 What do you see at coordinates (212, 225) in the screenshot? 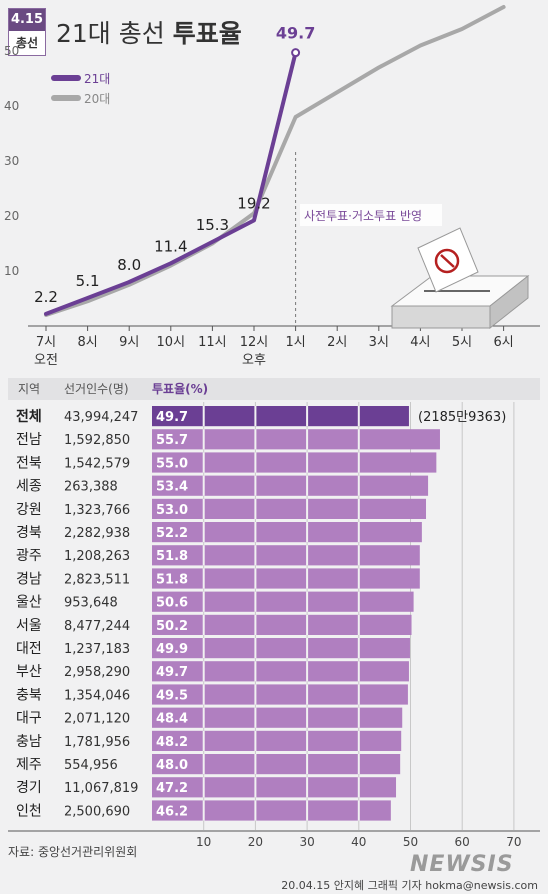
I see `data-label: 15.3` at bounding box center [212, 225].